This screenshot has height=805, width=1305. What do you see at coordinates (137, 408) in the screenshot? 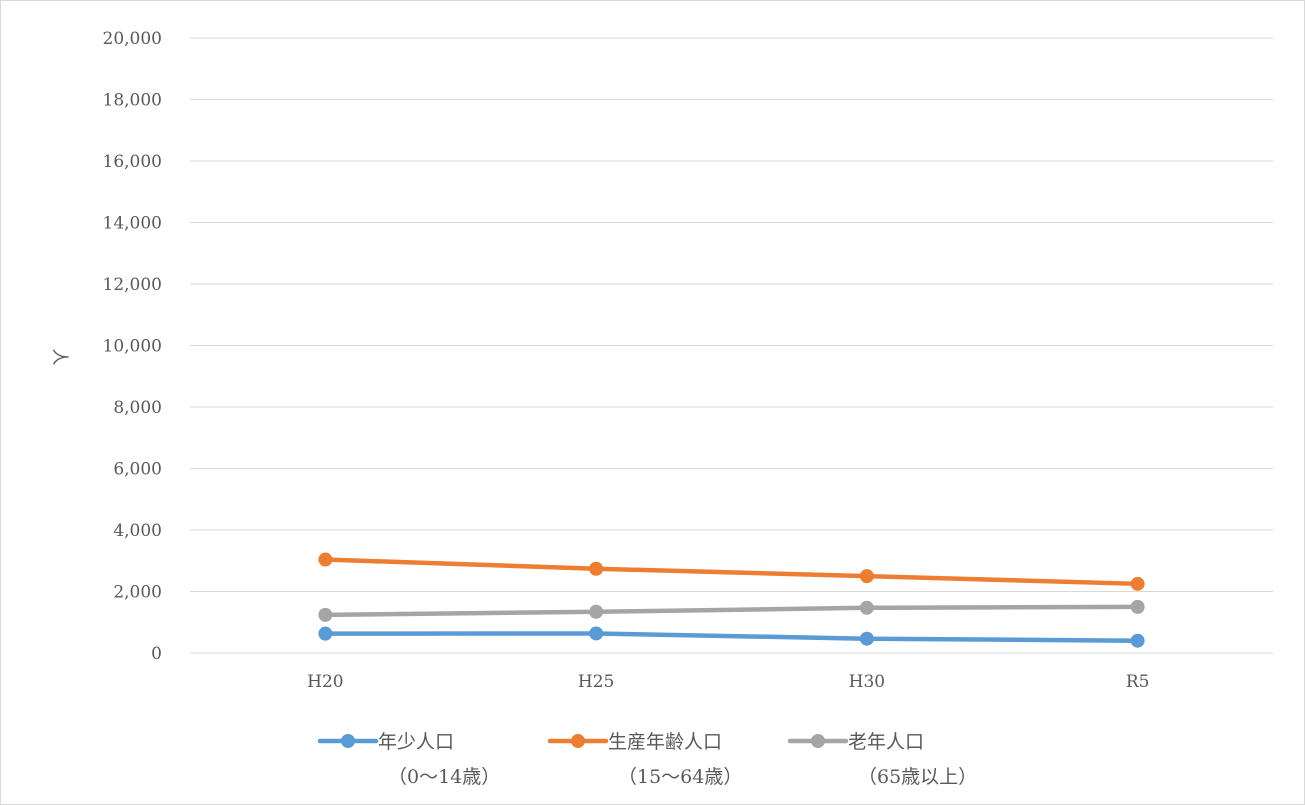
I see `y-tick-label: 8,000` at bounding box center [137, 408].